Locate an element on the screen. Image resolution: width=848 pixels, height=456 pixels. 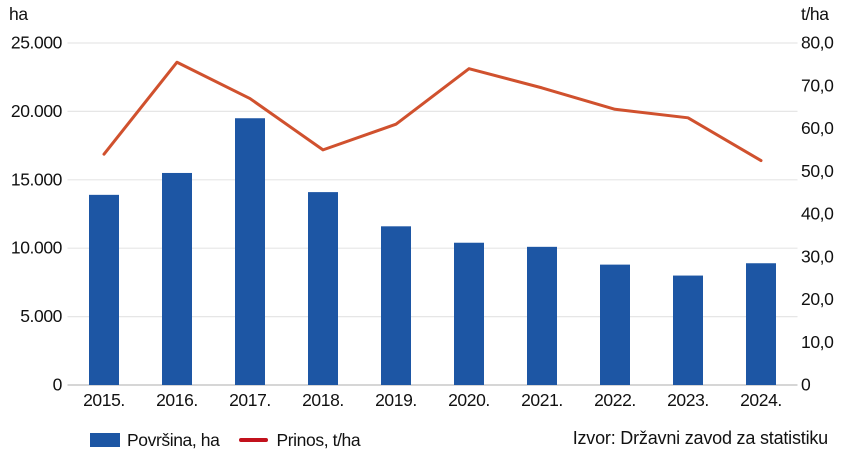
left-axis-tick: 5.000 is located at coordinates (41, 316).